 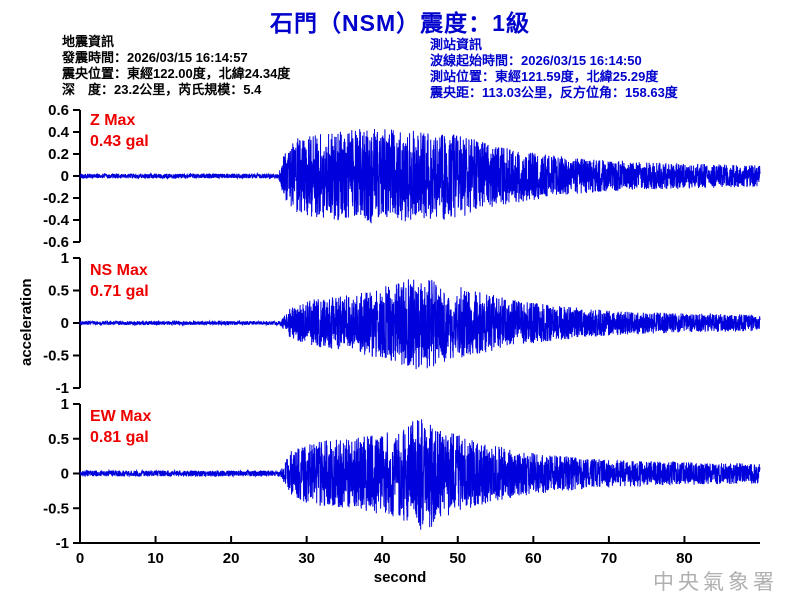 What do you see at coordinates (88, 41) in the screenshot?
I see `earthquake-info-heading: 地震資訊` at bounding box center [88, 41].